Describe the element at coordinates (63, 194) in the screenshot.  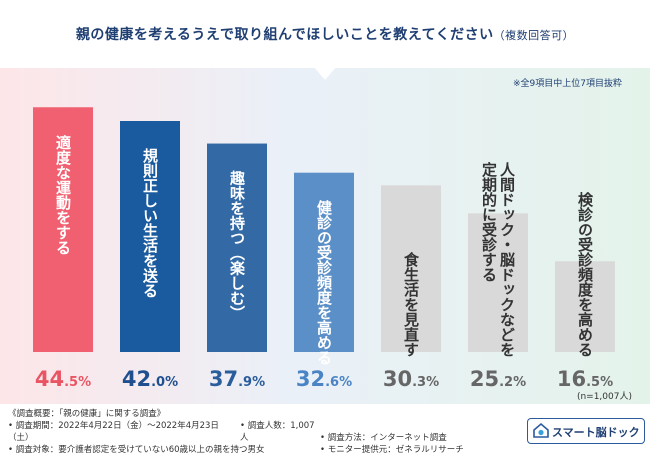
I see `bar-label-1: 適度な運動をする` at that location.